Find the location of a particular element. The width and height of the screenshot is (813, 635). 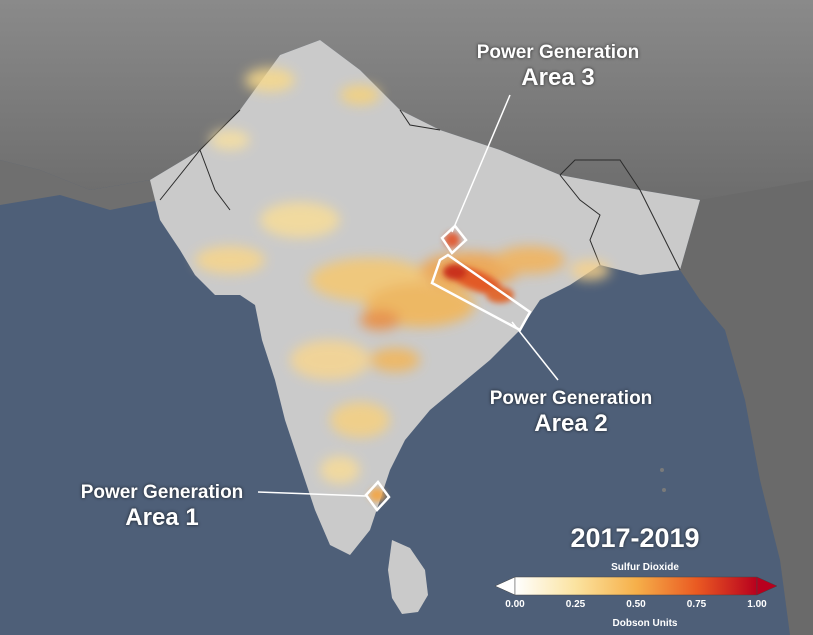

andaman-islands is located at coordinates (662, 470).